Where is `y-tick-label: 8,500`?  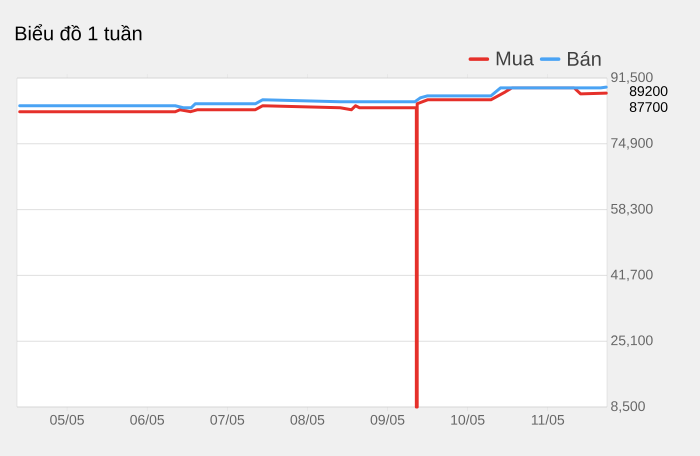 y-tick-label: 8,500 is located at coordinates (628, 407).